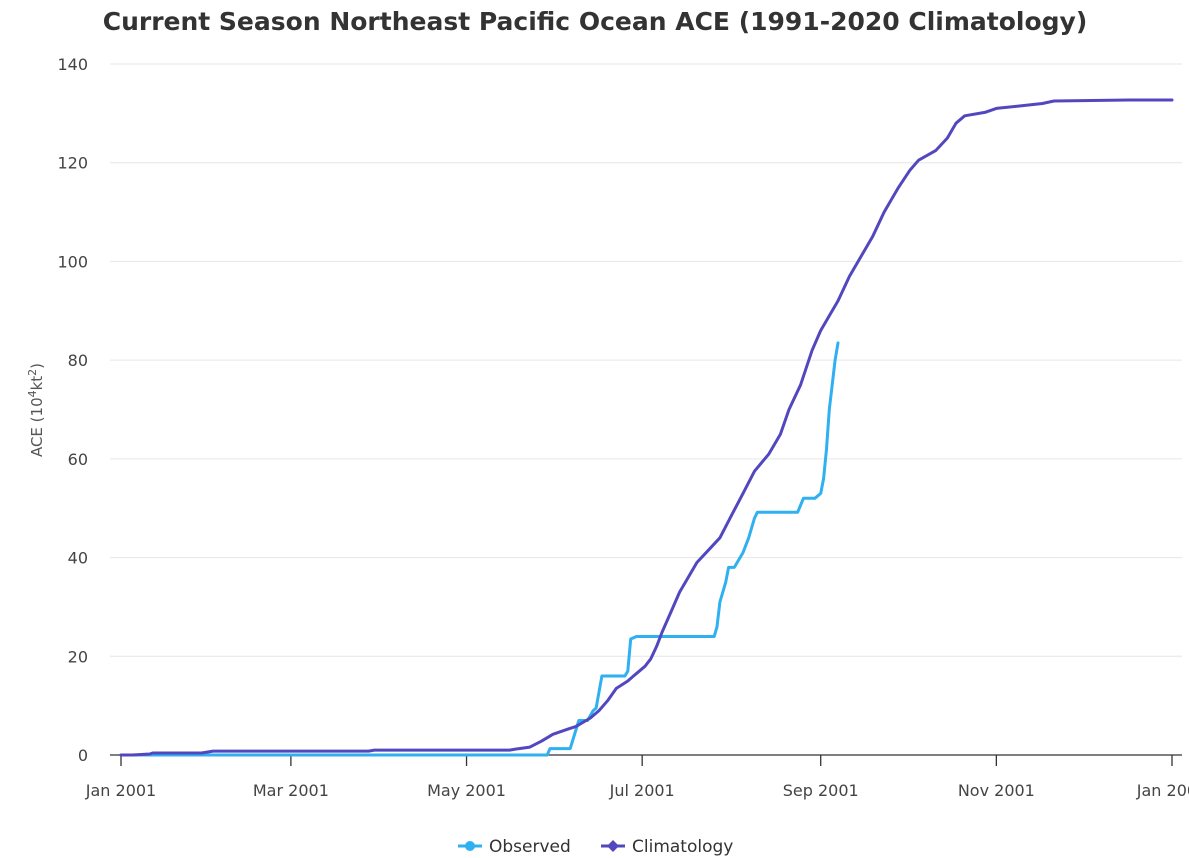 This screenshot has width=1189, height=858. Describe the element at coordinates (72, 64) in the screenshot. I see `y-tick-label: 140` at that location.